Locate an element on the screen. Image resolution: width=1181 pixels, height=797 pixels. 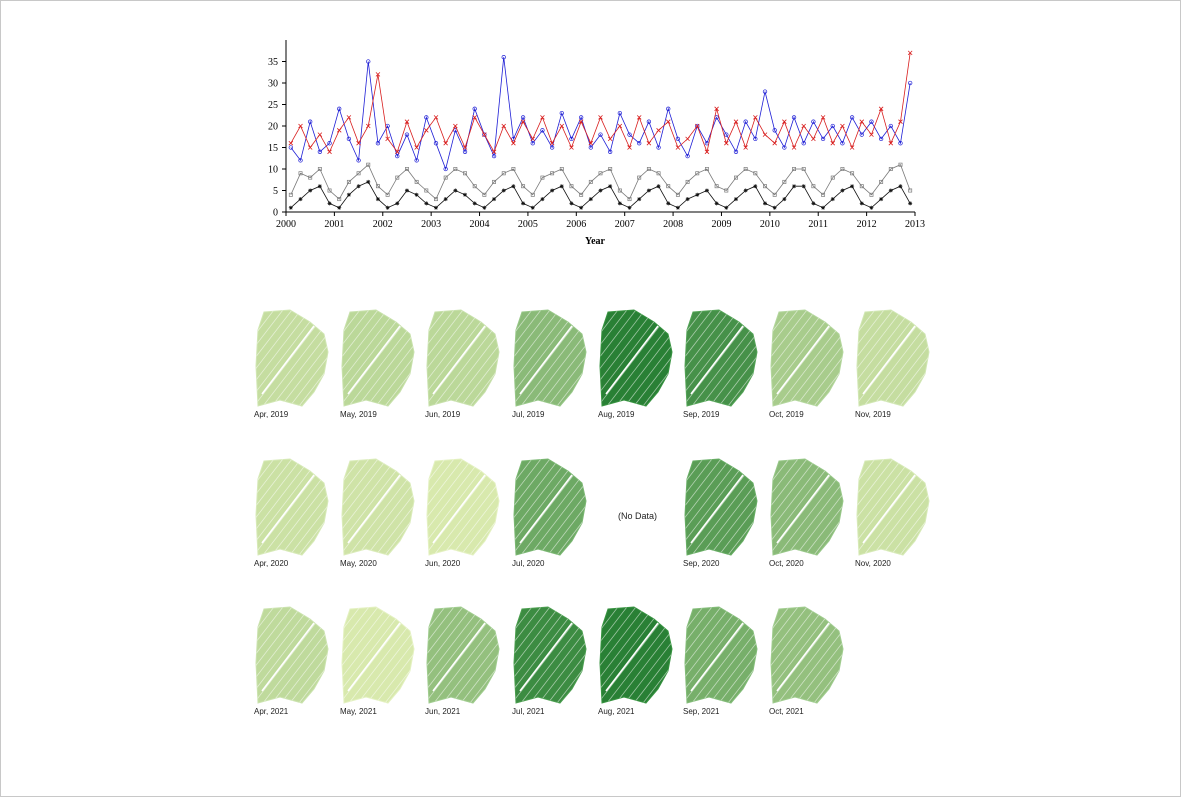
x-tick-label: 2013 is located at coordinates (915, 224).